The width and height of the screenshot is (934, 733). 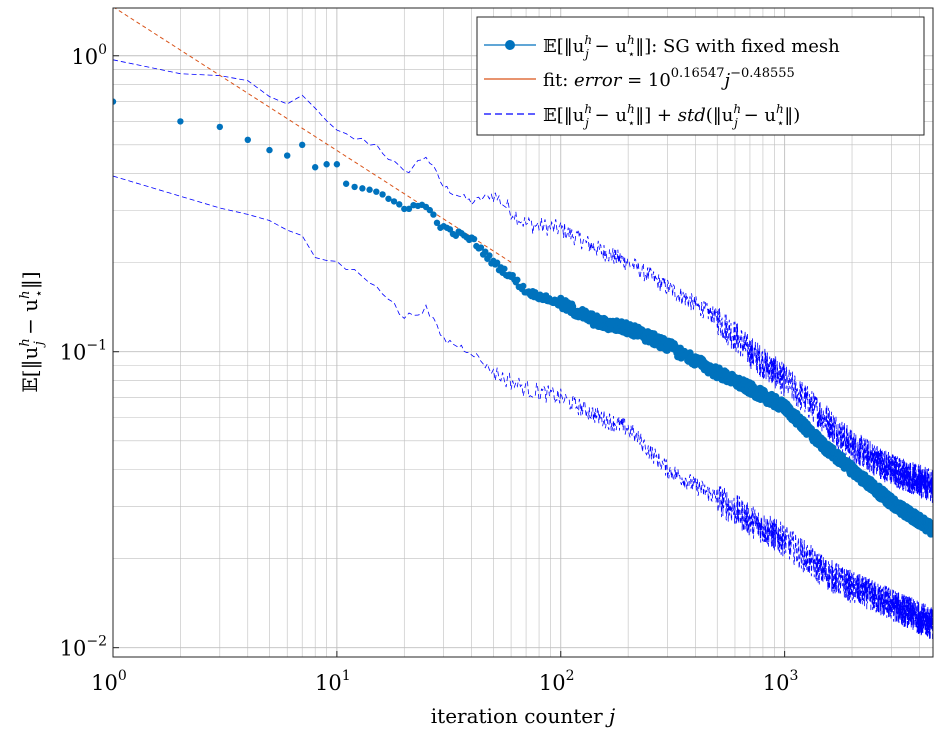 What do you see at coordinates (444, 673) in the screenshot?
I see `x-axis-ticks: 10⁰ 10¹ 10² 10³` at bounding box center [444, 673].